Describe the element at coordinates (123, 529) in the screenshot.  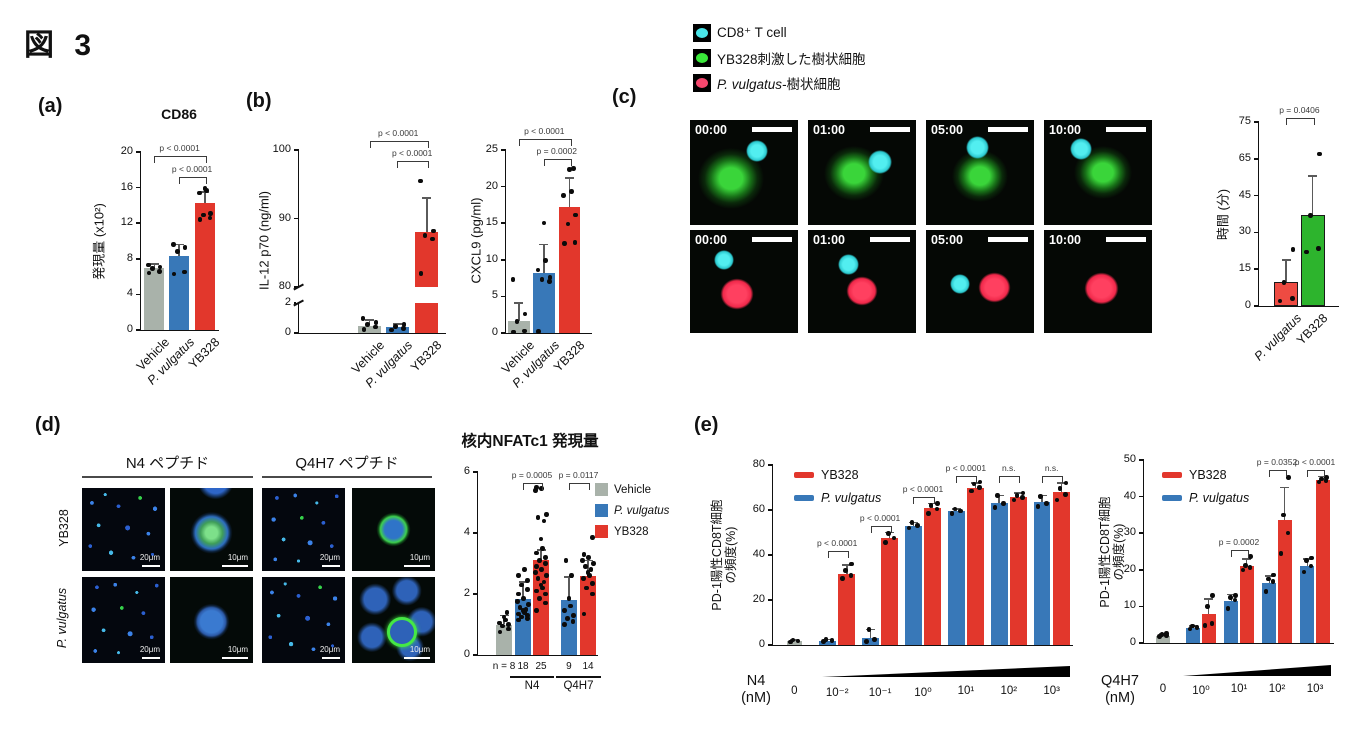
I see `microscopy-image: 20μm` at that location.